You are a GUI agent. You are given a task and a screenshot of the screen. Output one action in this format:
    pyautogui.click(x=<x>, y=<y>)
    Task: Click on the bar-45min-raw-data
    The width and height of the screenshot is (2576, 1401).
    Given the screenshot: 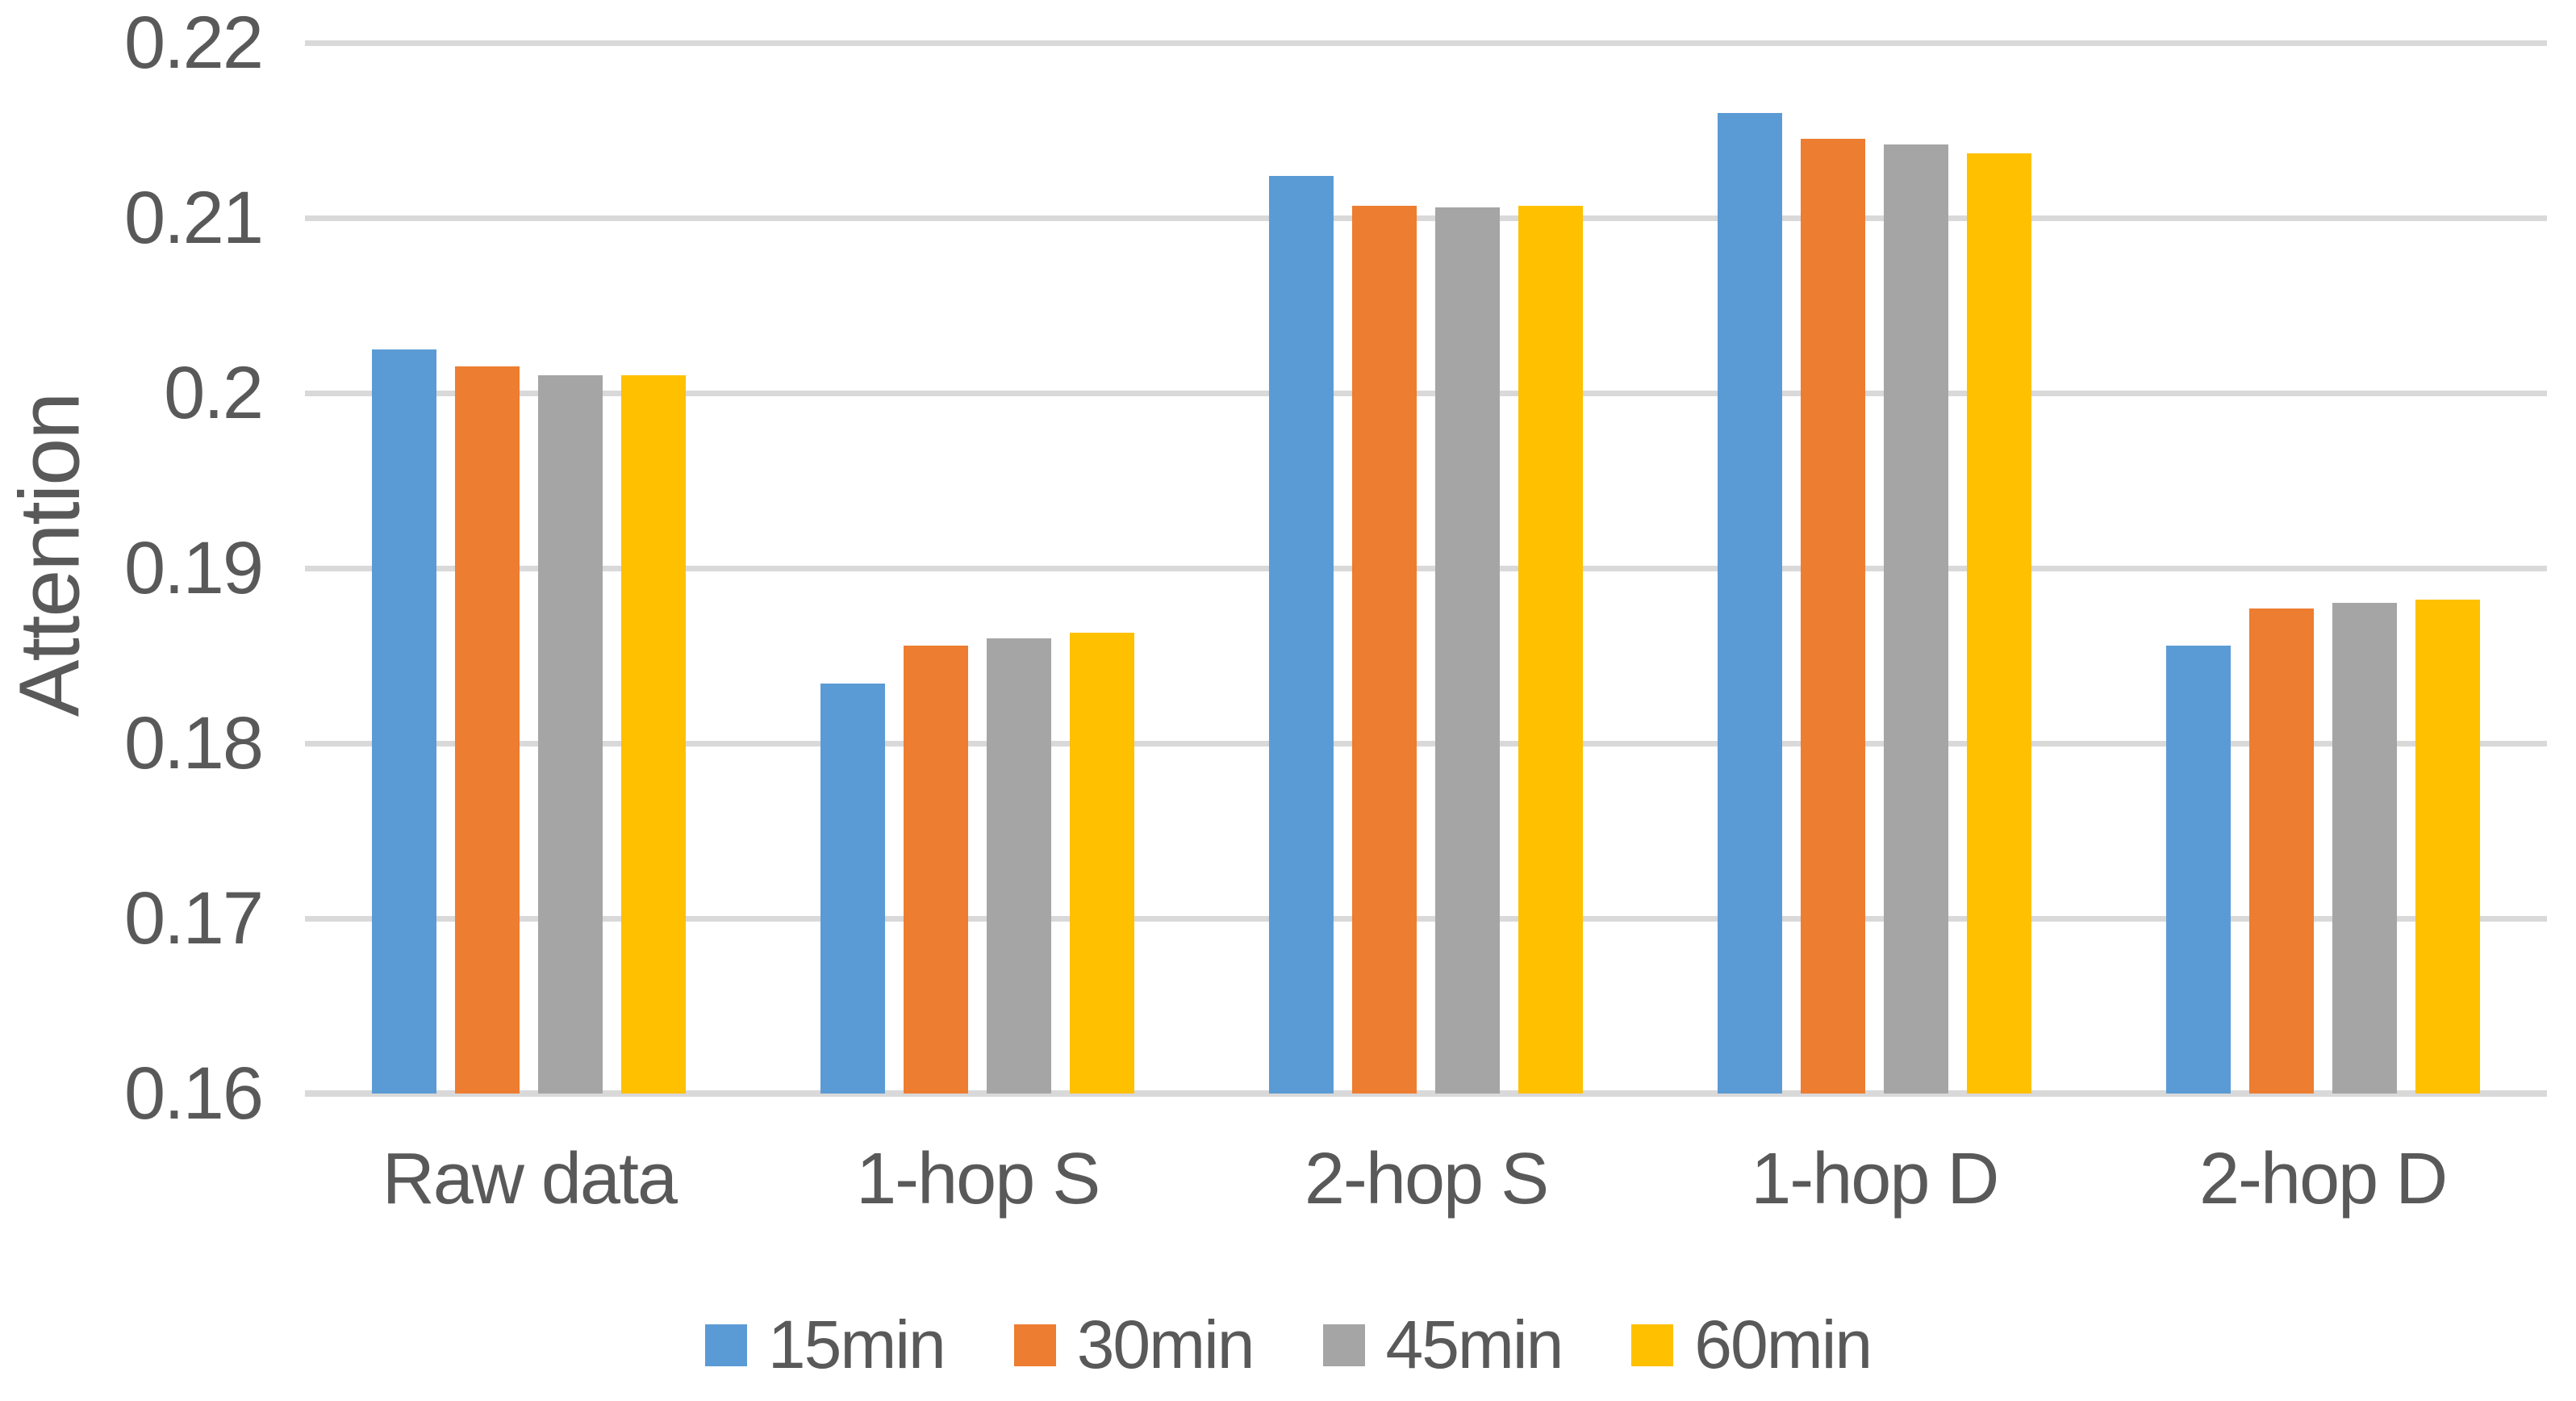 What is the action you would take?
    pyautogui.click(x=570, y=735)
    